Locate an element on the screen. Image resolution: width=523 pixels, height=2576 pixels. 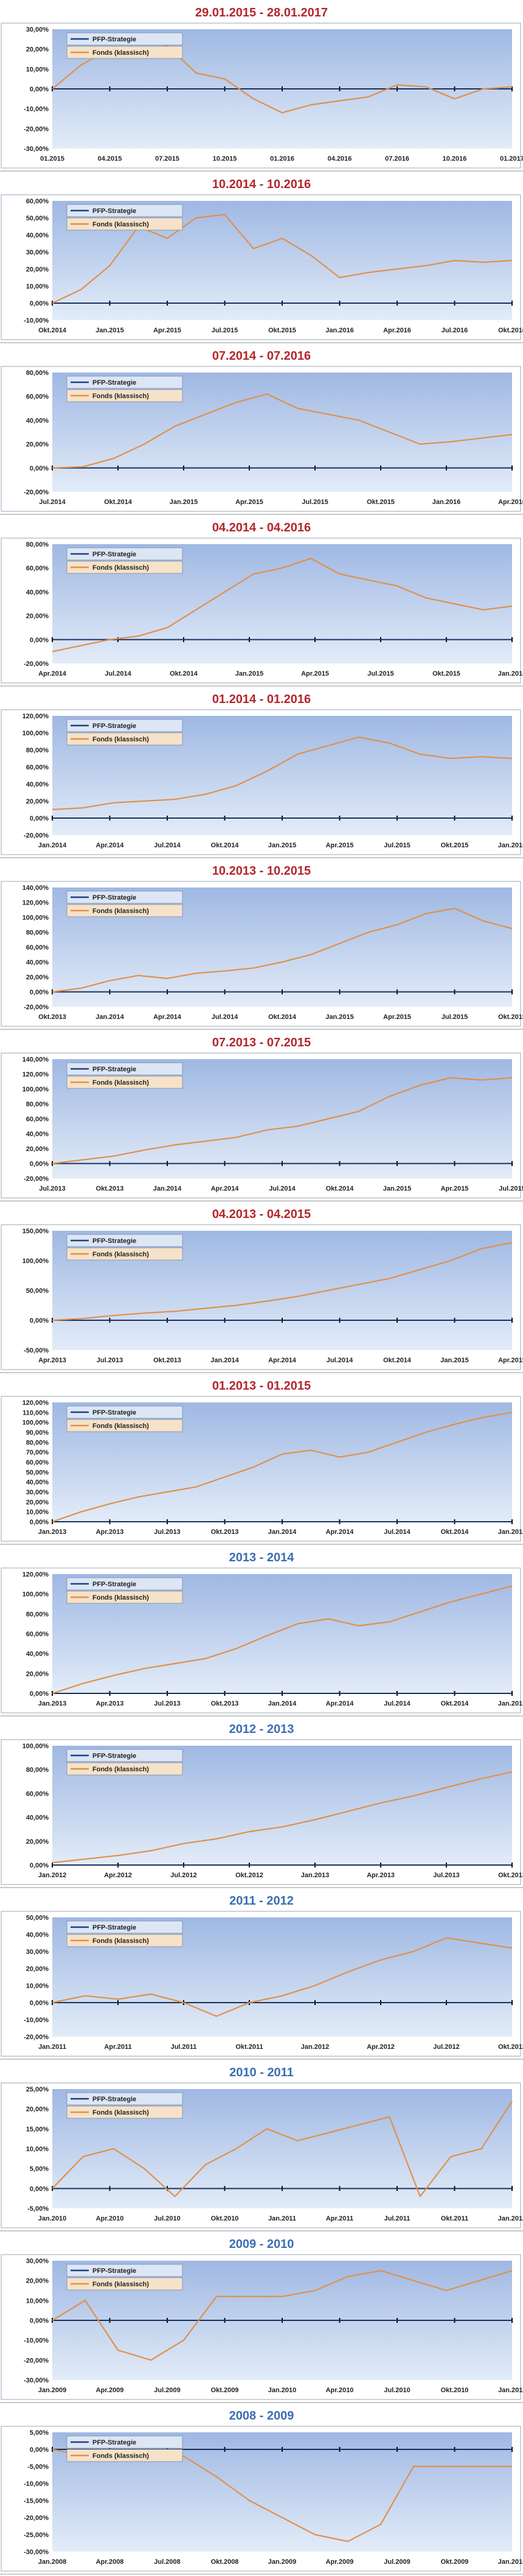
x-tick-label: Apr.2009 is located at coordinates (340, 2562).